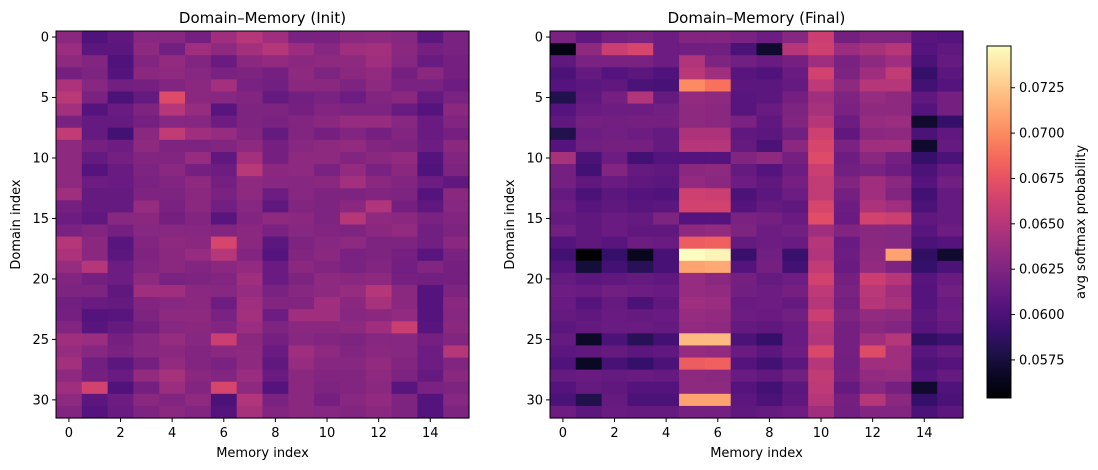 The image size is (1098, 470). Describe the element at coordinates (120, 433) in the screenshot. I see `heatmap-init-x-tick-label: 2` at that location.